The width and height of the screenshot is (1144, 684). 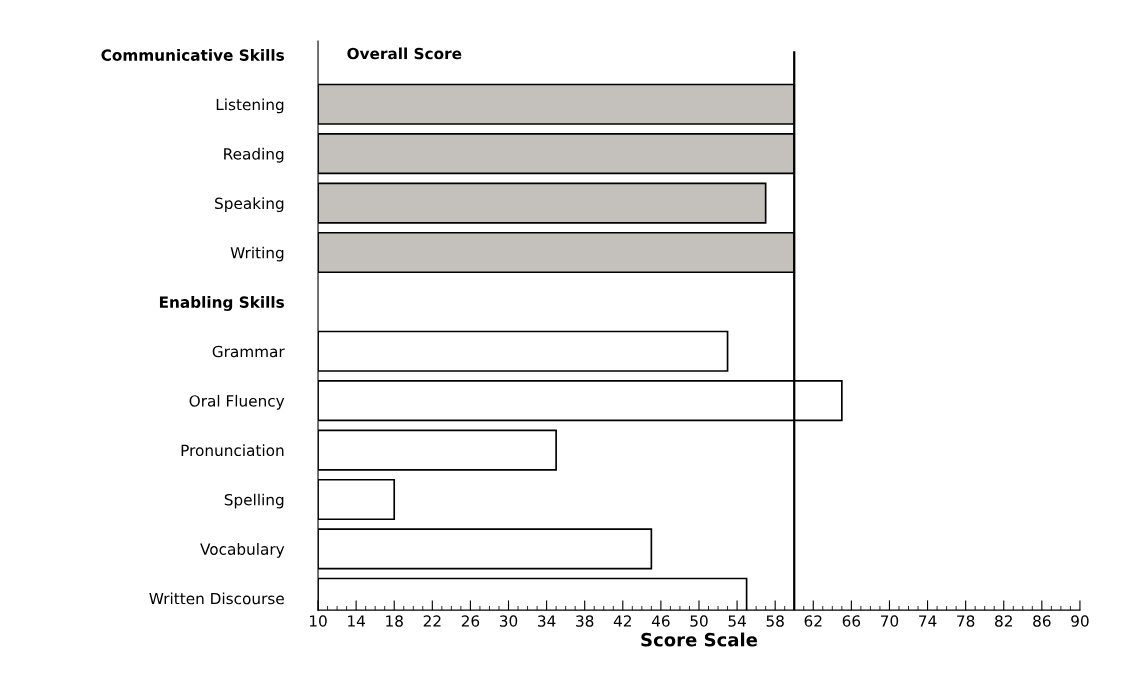 What do you see at coordinates (775, 621) in the screenshot?
I see `x-tick-label: 58` at bounding box center [775, 621].